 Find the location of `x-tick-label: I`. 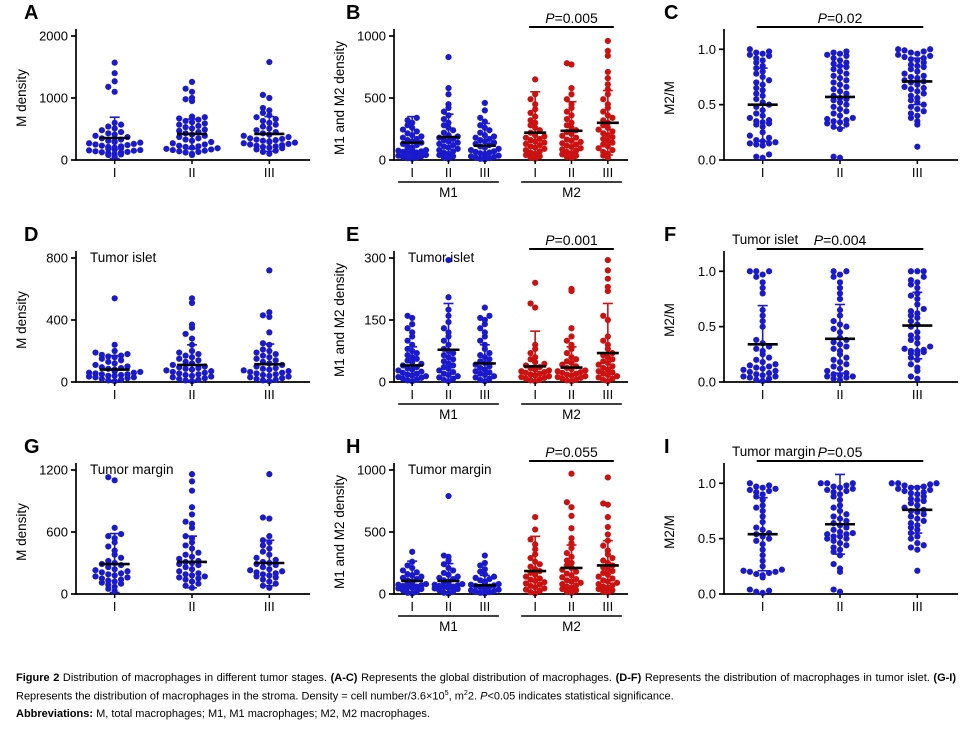

x-tick-label: I is located at coordinates (763, 394).